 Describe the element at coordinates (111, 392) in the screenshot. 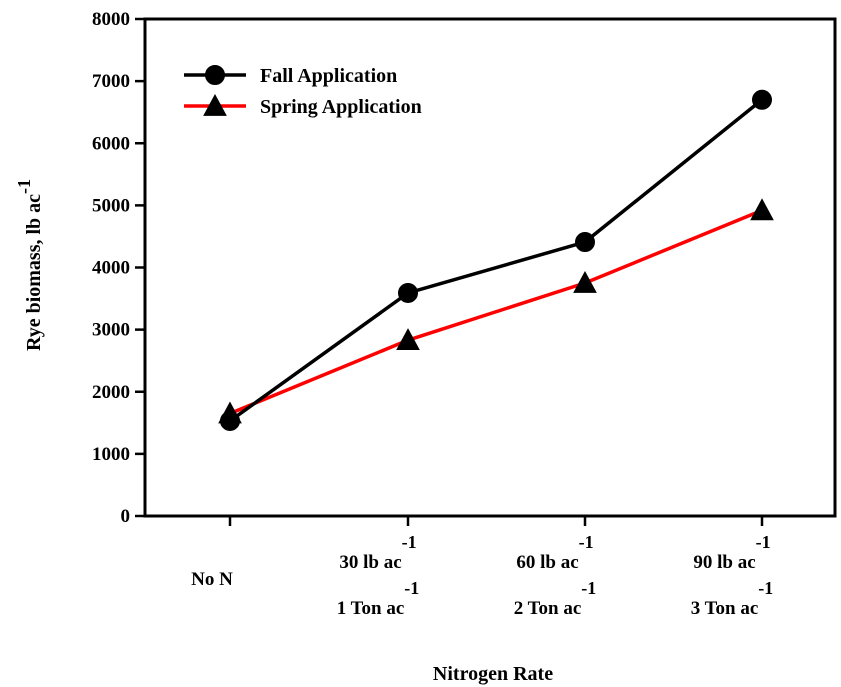

I see `y-tick-label: 2000` at that location.